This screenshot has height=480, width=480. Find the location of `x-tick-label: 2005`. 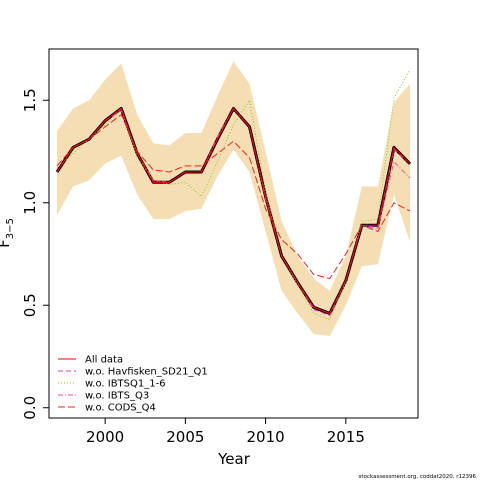

x-tick-label: 2005 is located at coordinates (185, 437).